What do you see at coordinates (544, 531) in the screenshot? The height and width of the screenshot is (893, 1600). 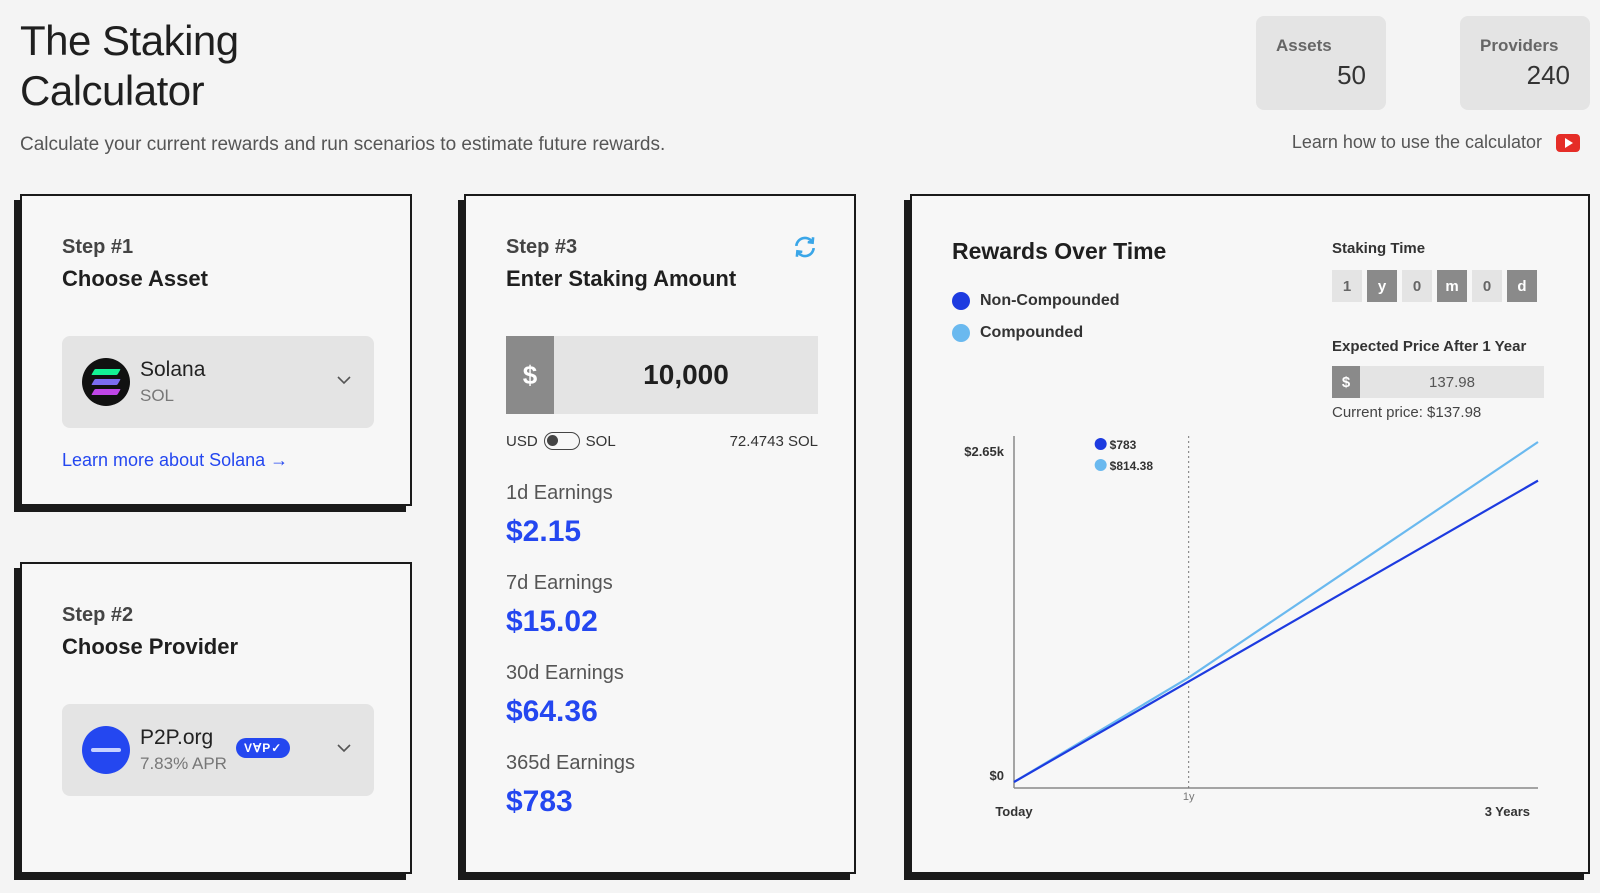 I see `earnings-value: $2.15` at bounding box center [544, 531].